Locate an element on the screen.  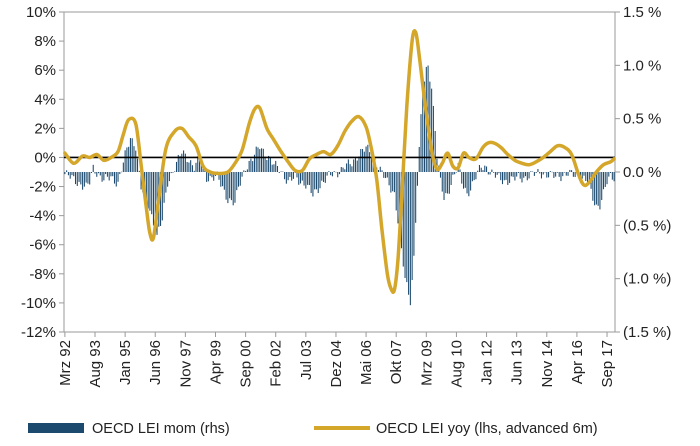
left-axis-ticks: 10% 8% 6% 4% 2% 0% -2% -4% -6% -8% -10% -12% is located at coordinates (42, 172).